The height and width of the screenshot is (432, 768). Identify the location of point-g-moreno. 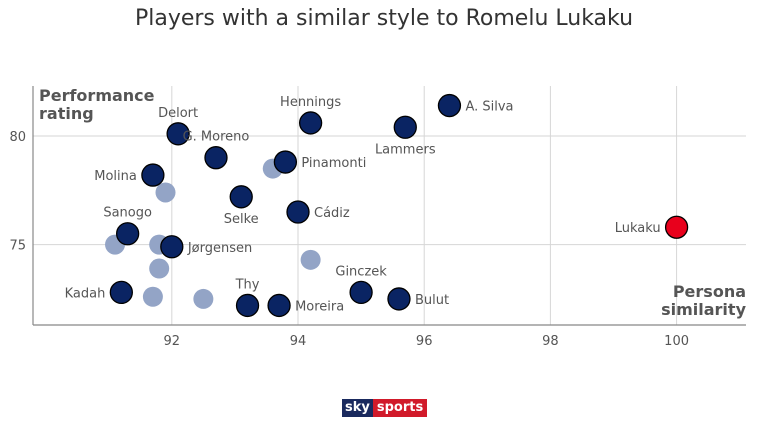
(216, 158).